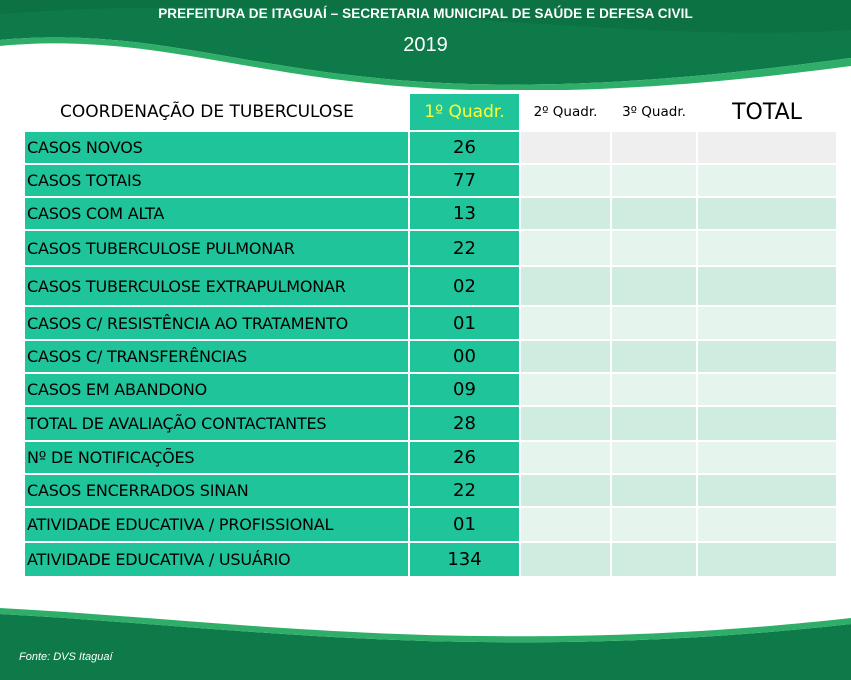  Describe the element at coordinates (464, 356) in the screenshot. I see `row-q1-value: 00` at that location.